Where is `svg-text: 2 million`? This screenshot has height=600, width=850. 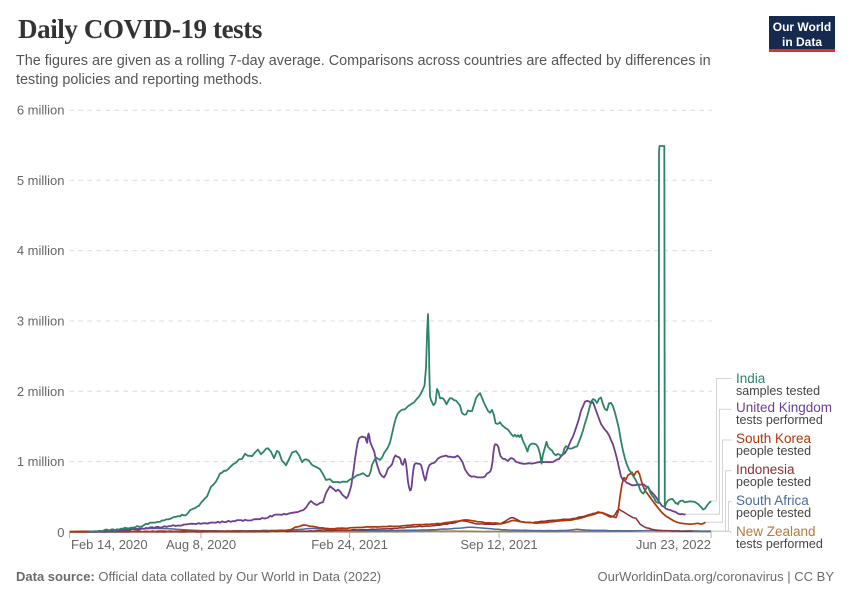
svg-text: 2 million is located at coordinates (41, 391).